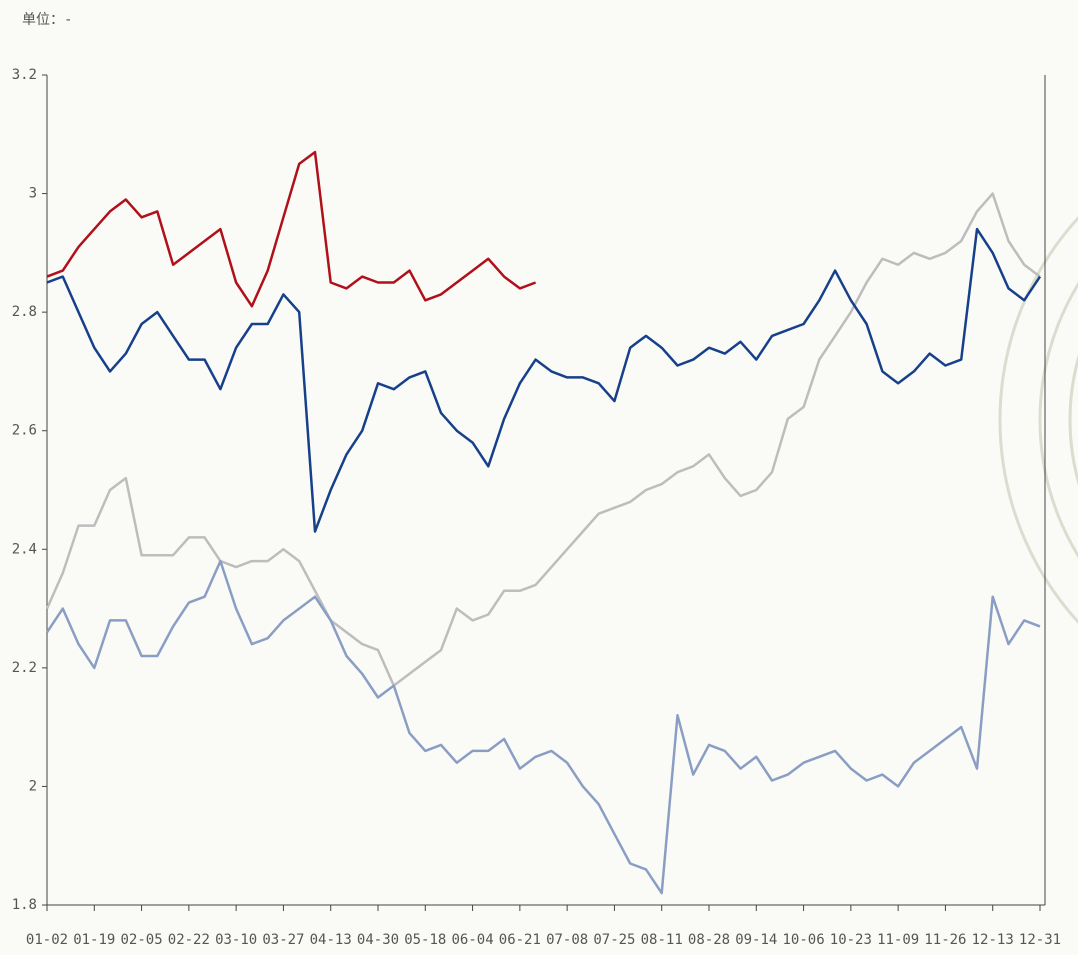 Image resolution: width=1078 pixels, height=955 pixels. I want to click on y-tick-label: 3.2, so click(24, 75).